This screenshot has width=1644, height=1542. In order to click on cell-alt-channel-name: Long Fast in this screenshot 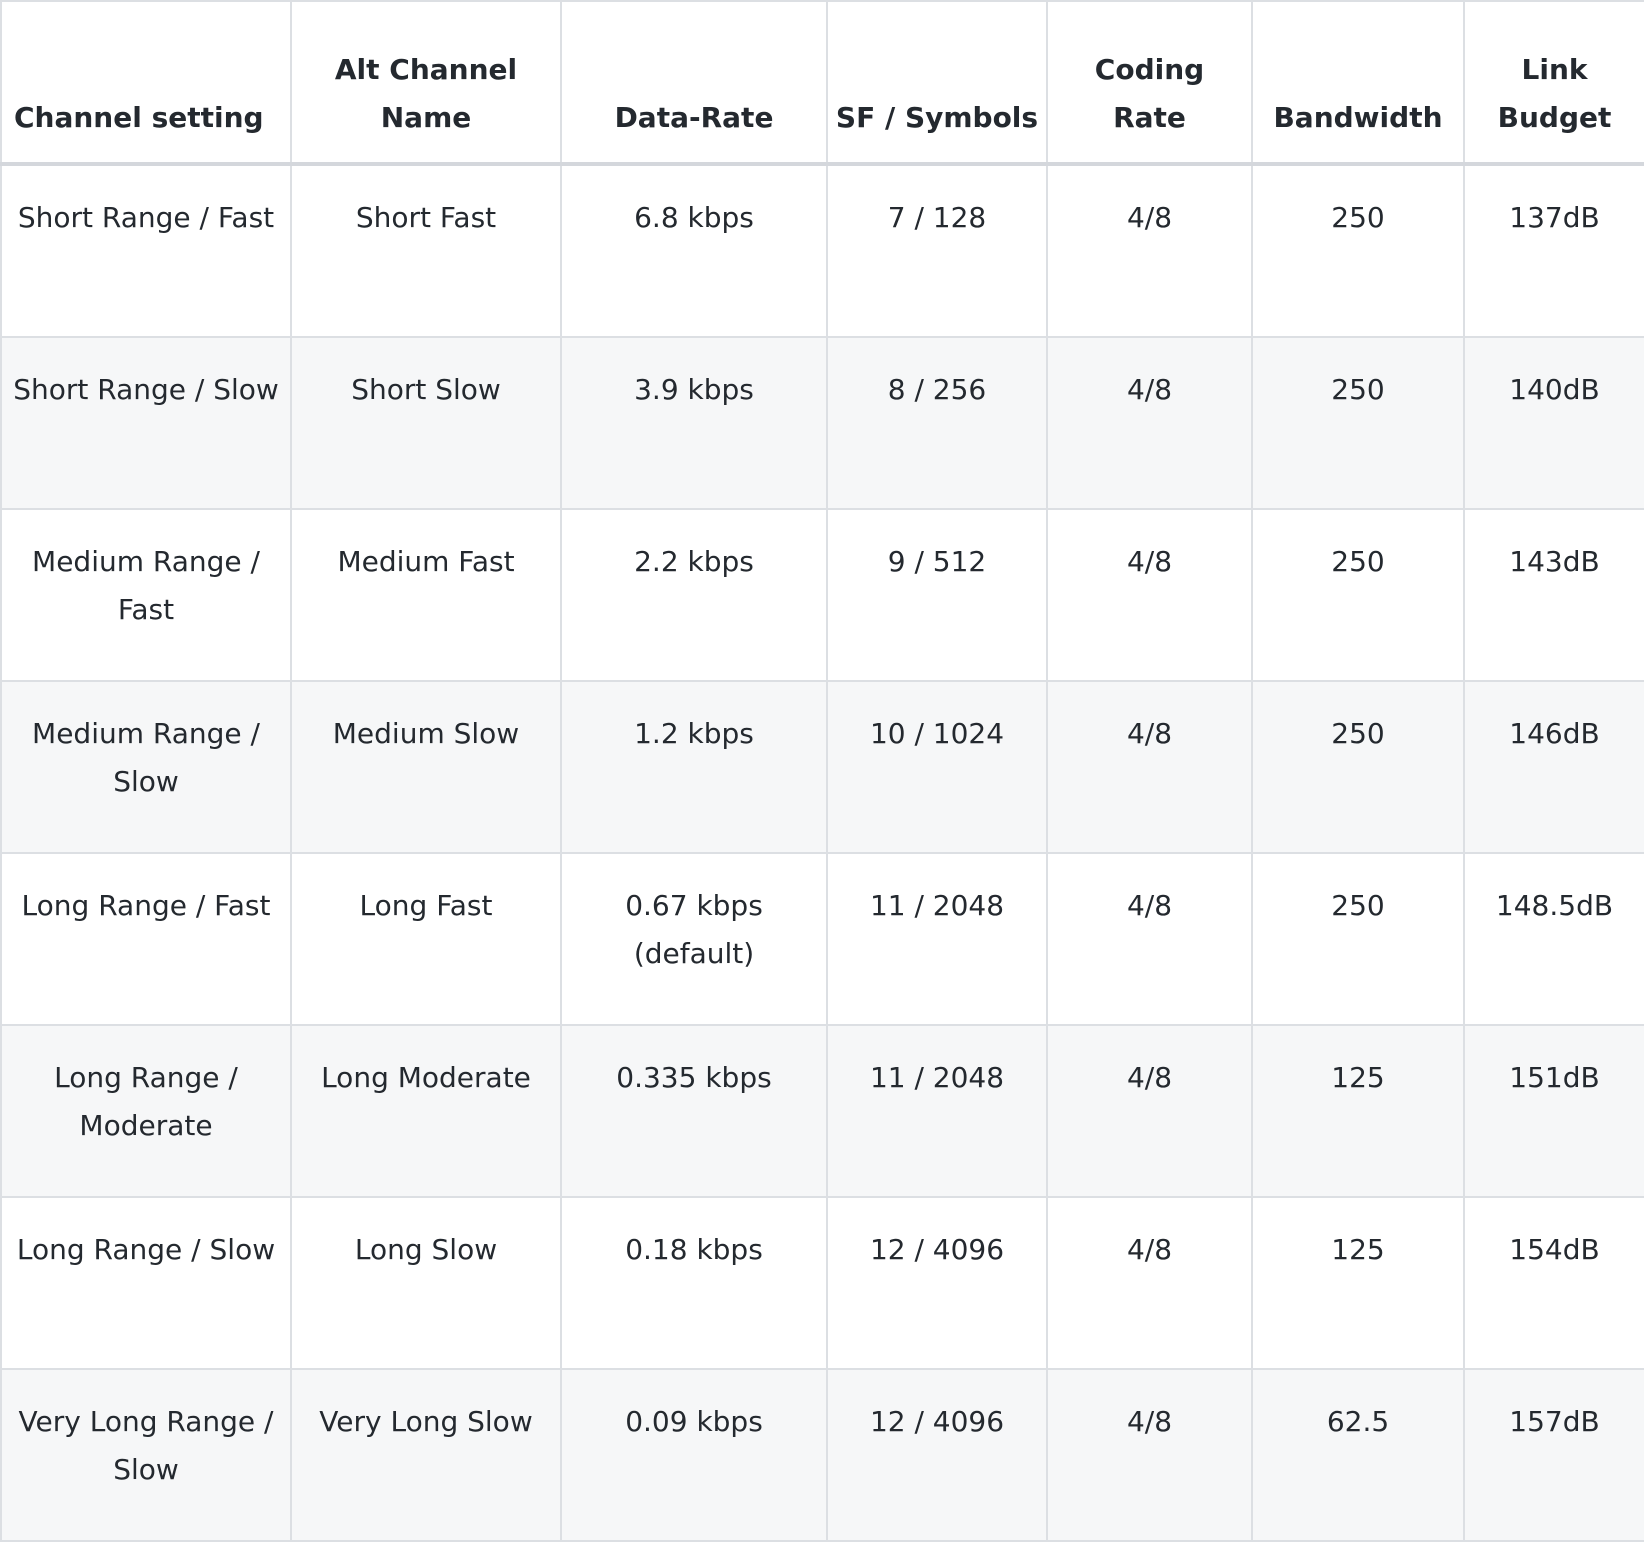, I will do `click(426, 939)`.